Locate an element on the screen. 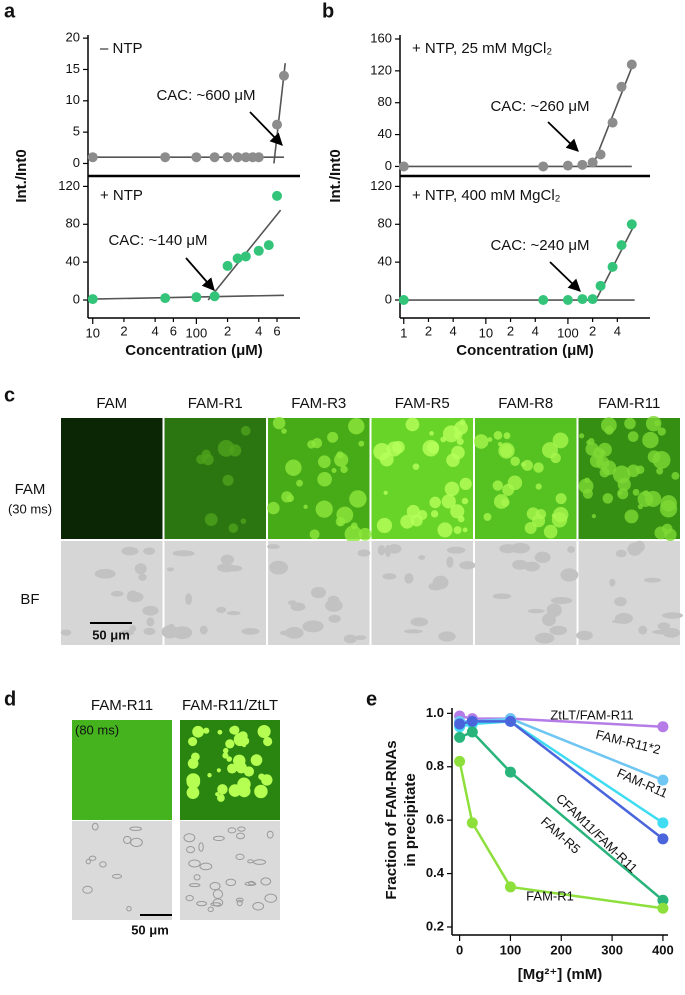 The width and height of the screenshot is (685, 995). column-header: FAM-R11 is located at coordinates (122, 705).